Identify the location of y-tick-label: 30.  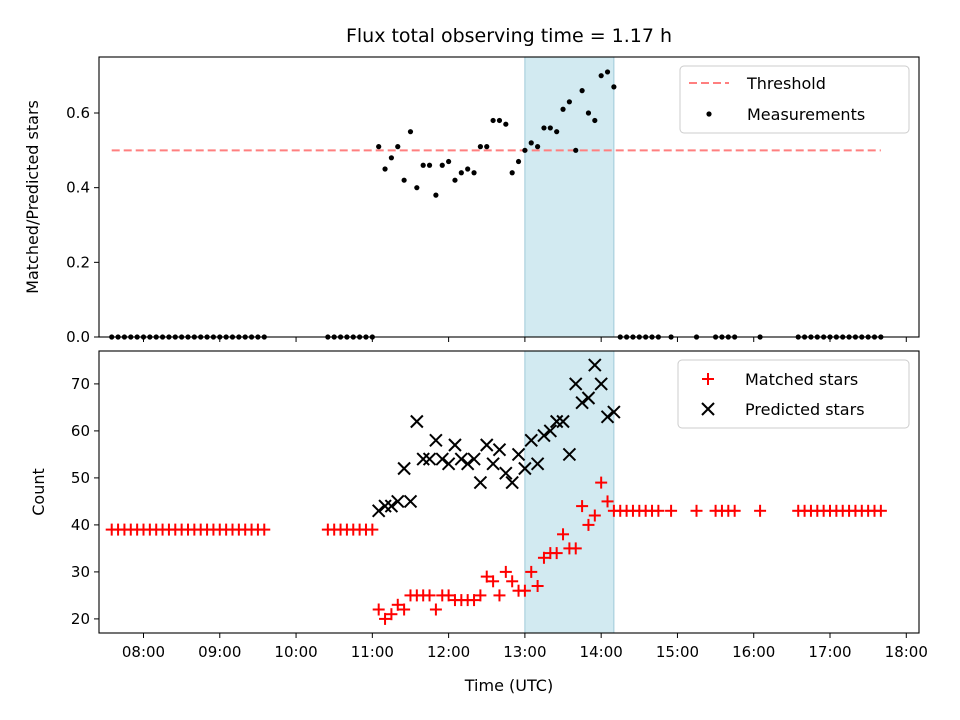
(80, 572).